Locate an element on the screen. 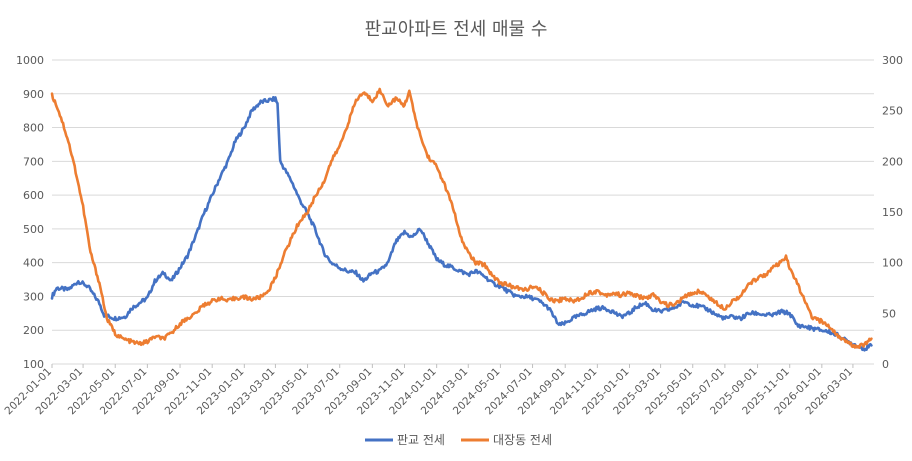 The width and height of the screenshot is (912, 461). legend-label-daejang: 대장동 전세 is located at coordinates (522, 440).